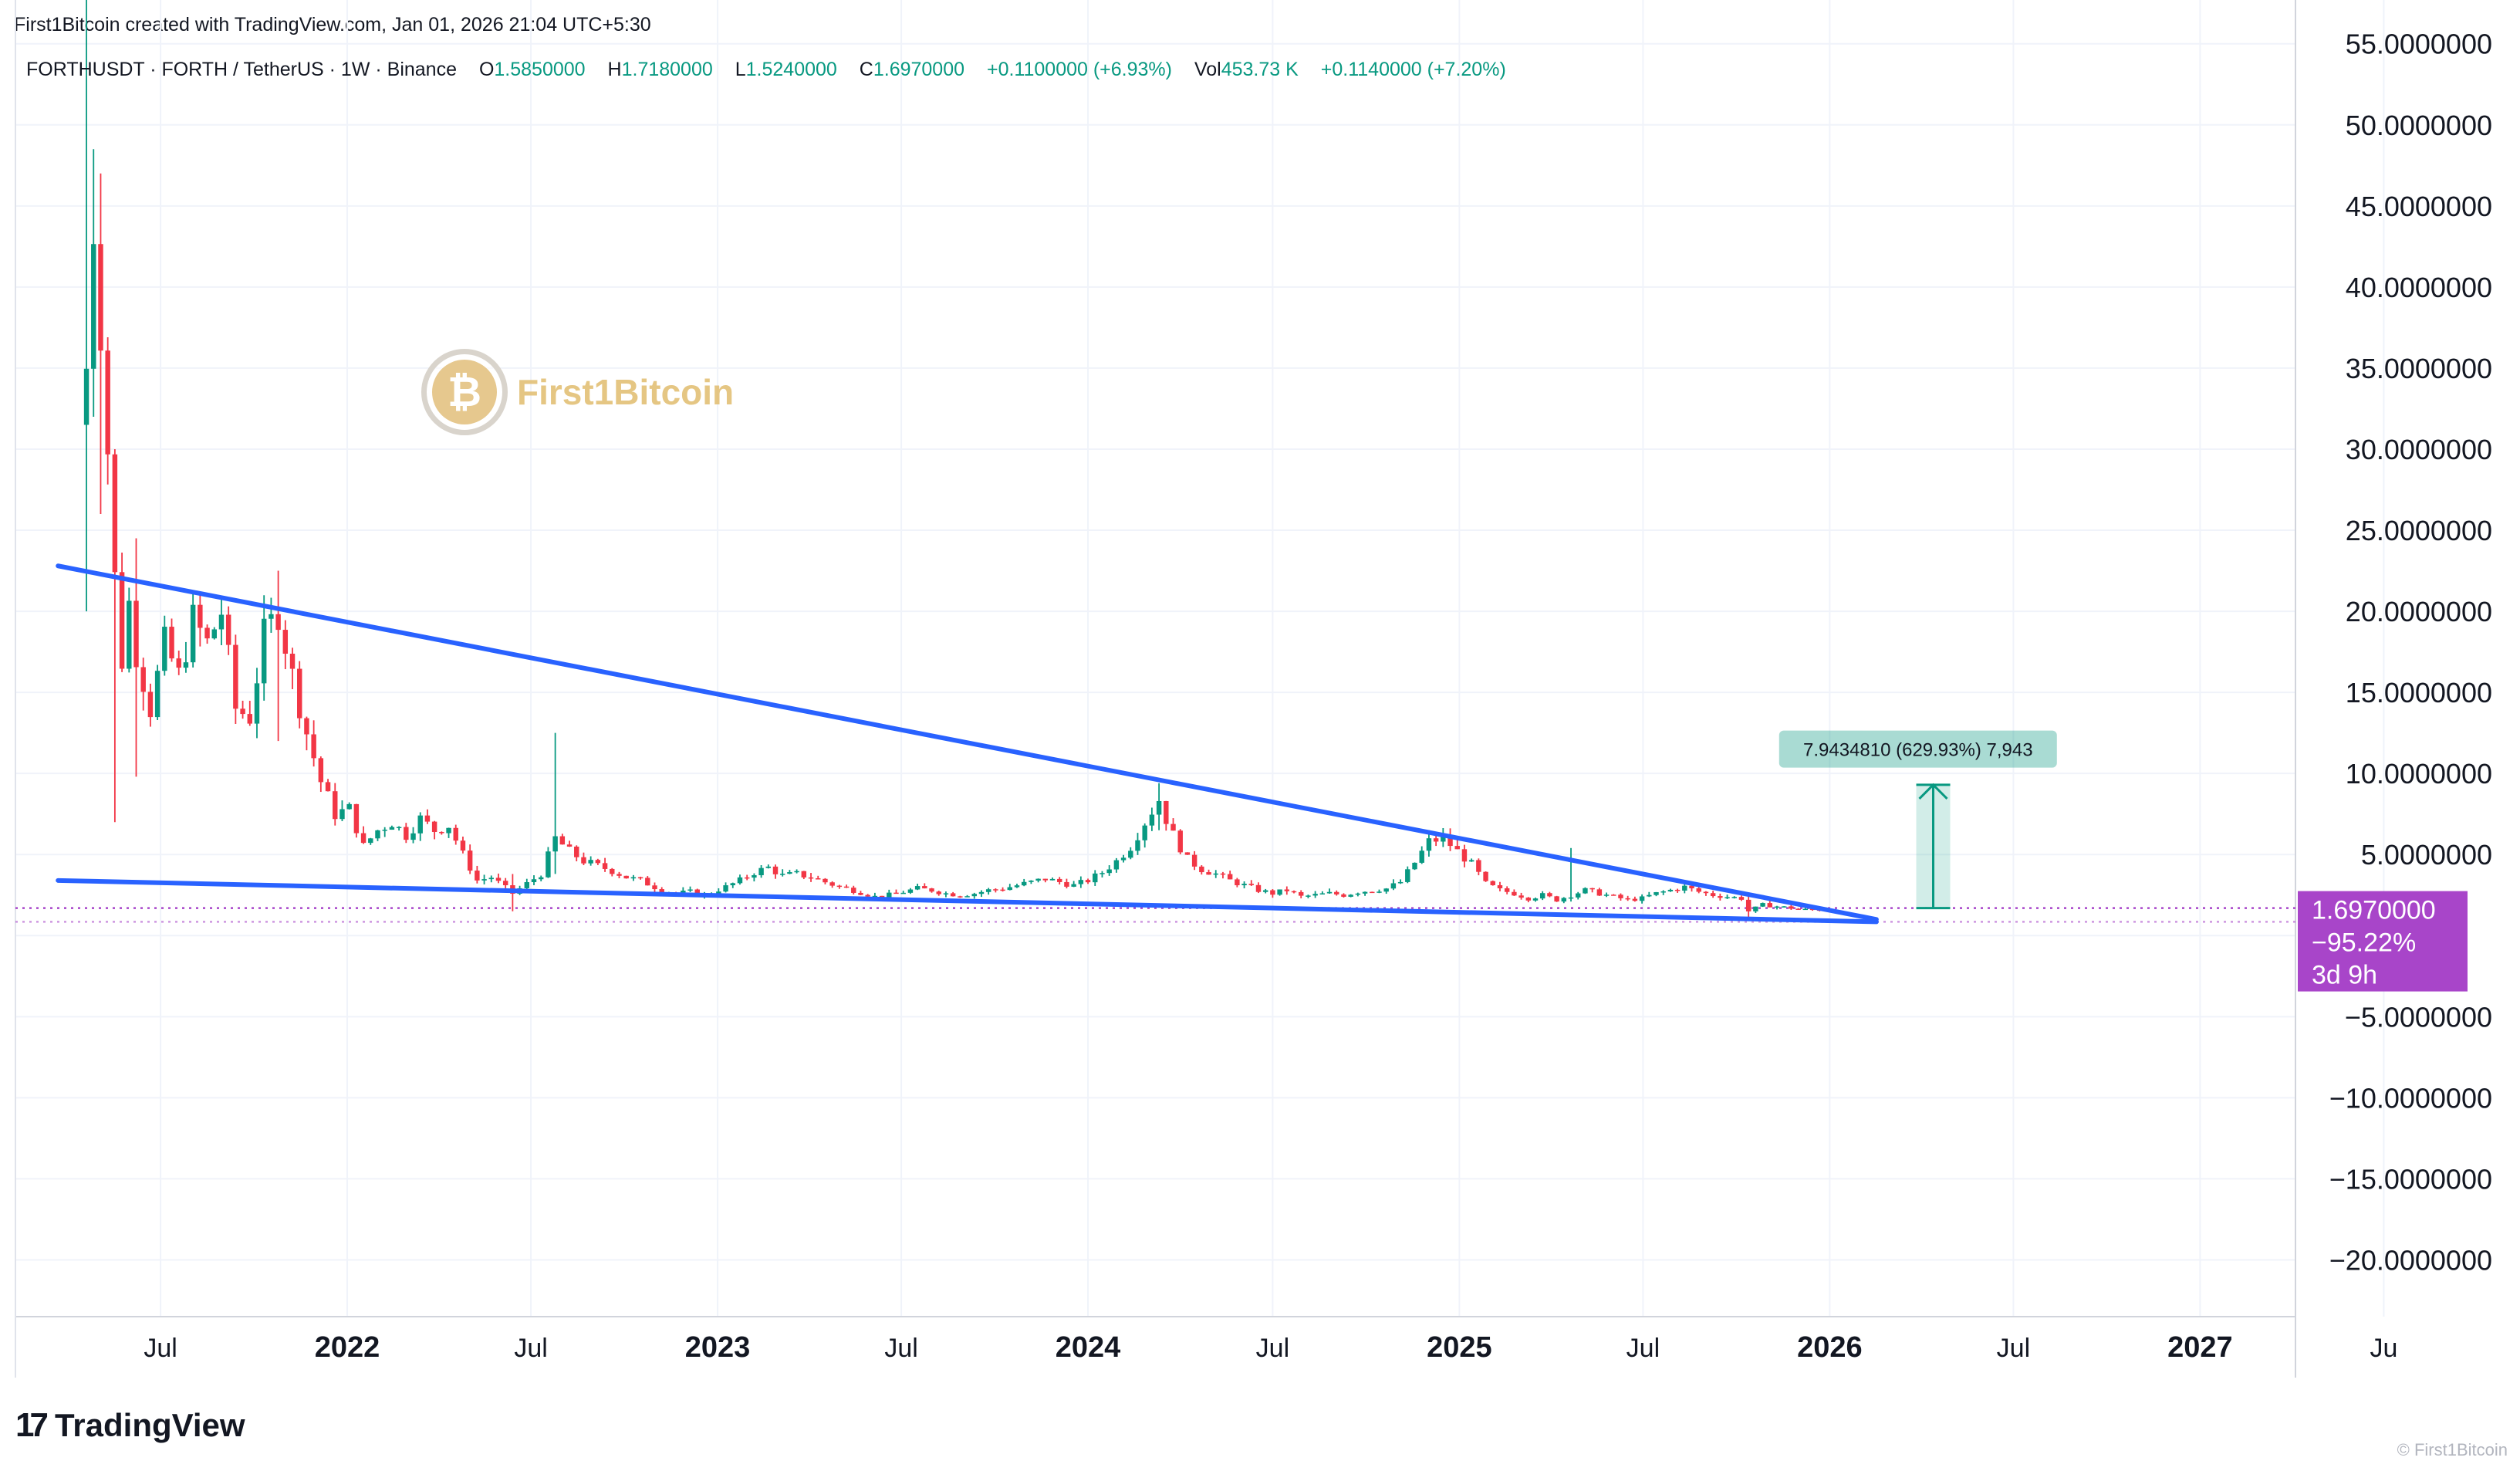  What do you see at coordinates (149, 1425) in the screenshot?
I see `tradingview-logo-text: TradingView` at bounding box center [149, 1425].